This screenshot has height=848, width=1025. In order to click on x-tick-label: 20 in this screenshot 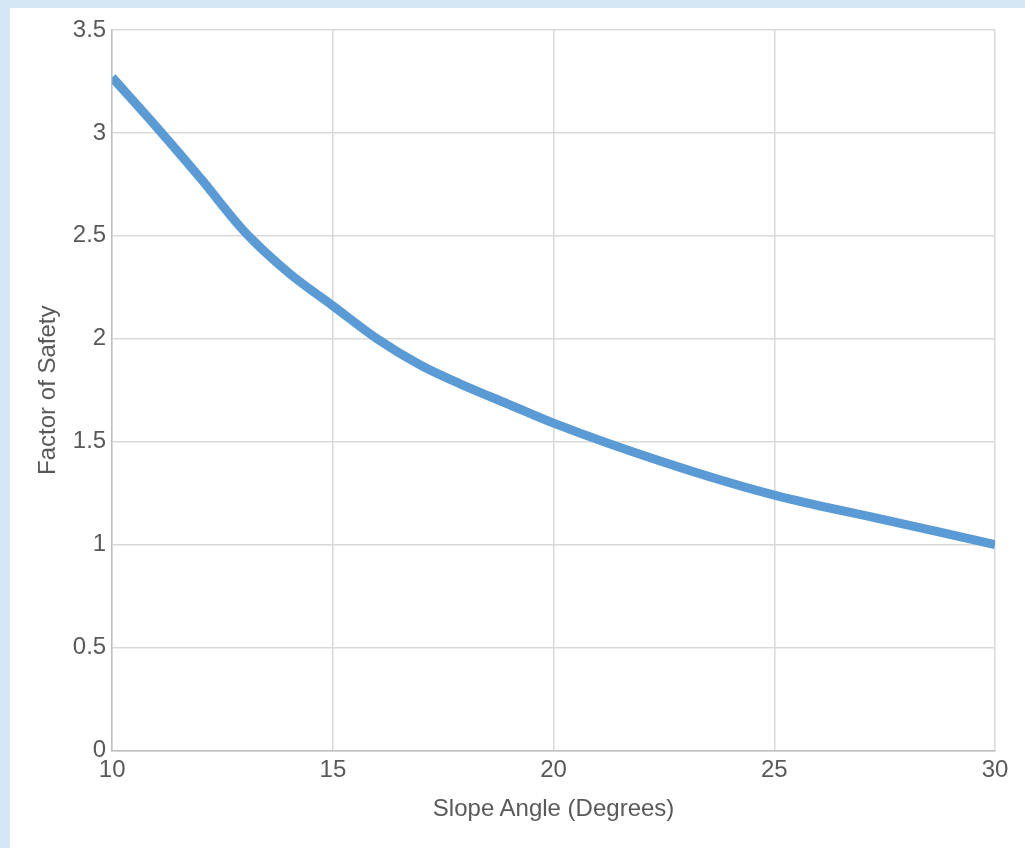, I will do `click(553, 769)`.